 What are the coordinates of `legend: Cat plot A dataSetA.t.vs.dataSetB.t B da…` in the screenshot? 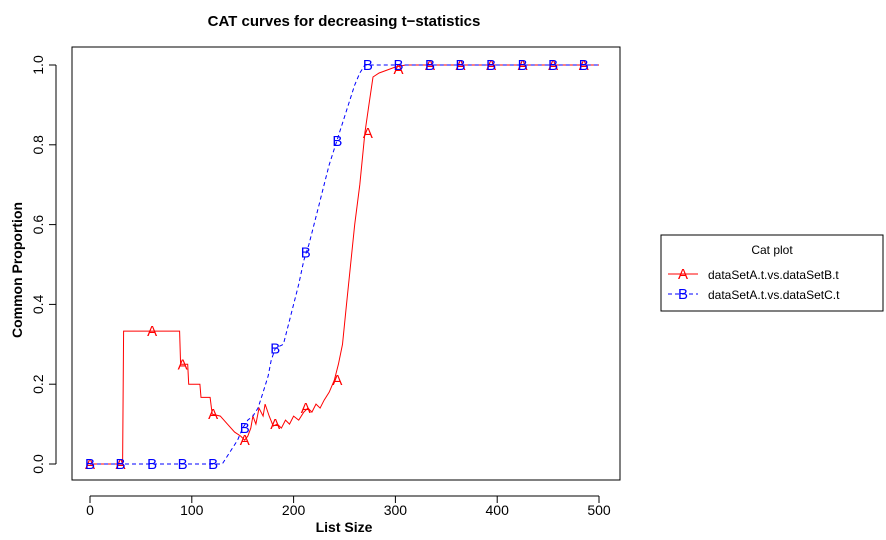 It's located at (772, 273).